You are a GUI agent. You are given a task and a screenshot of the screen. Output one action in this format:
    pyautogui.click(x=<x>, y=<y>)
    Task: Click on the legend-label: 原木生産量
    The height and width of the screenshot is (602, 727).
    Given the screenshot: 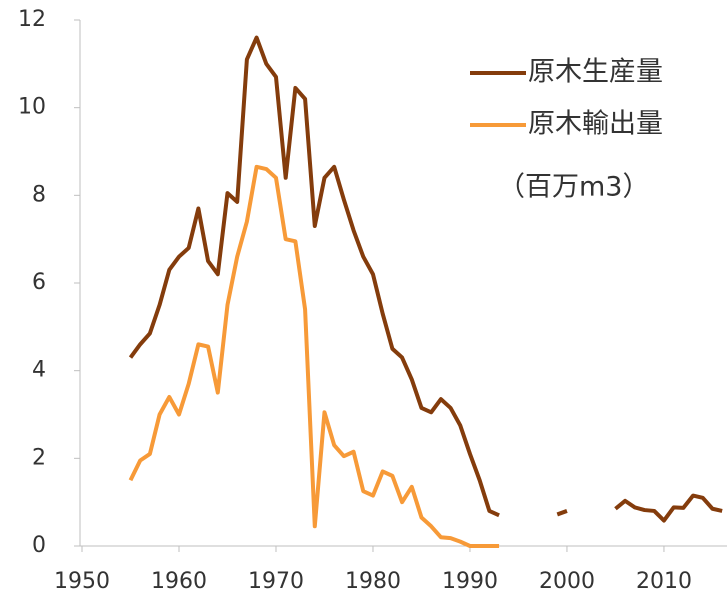 What is the action you would take?
    pyautogui.click(x=595, y=72)
    